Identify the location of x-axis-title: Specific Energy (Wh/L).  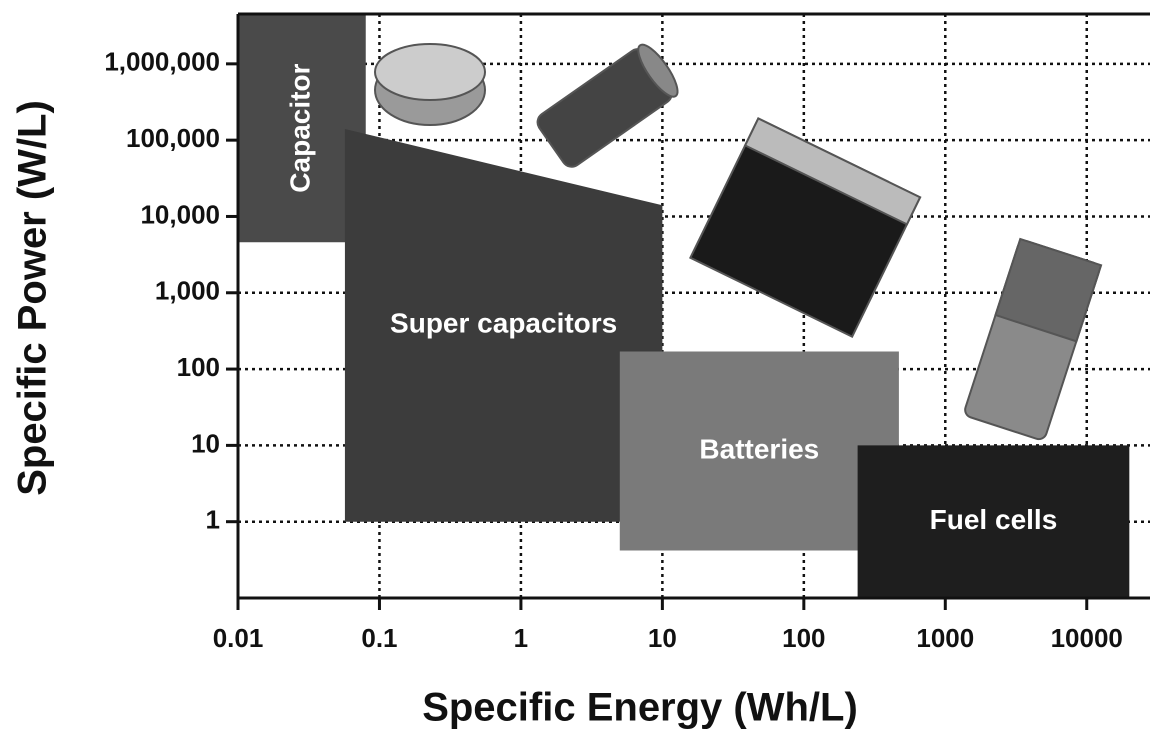
(640, 708).